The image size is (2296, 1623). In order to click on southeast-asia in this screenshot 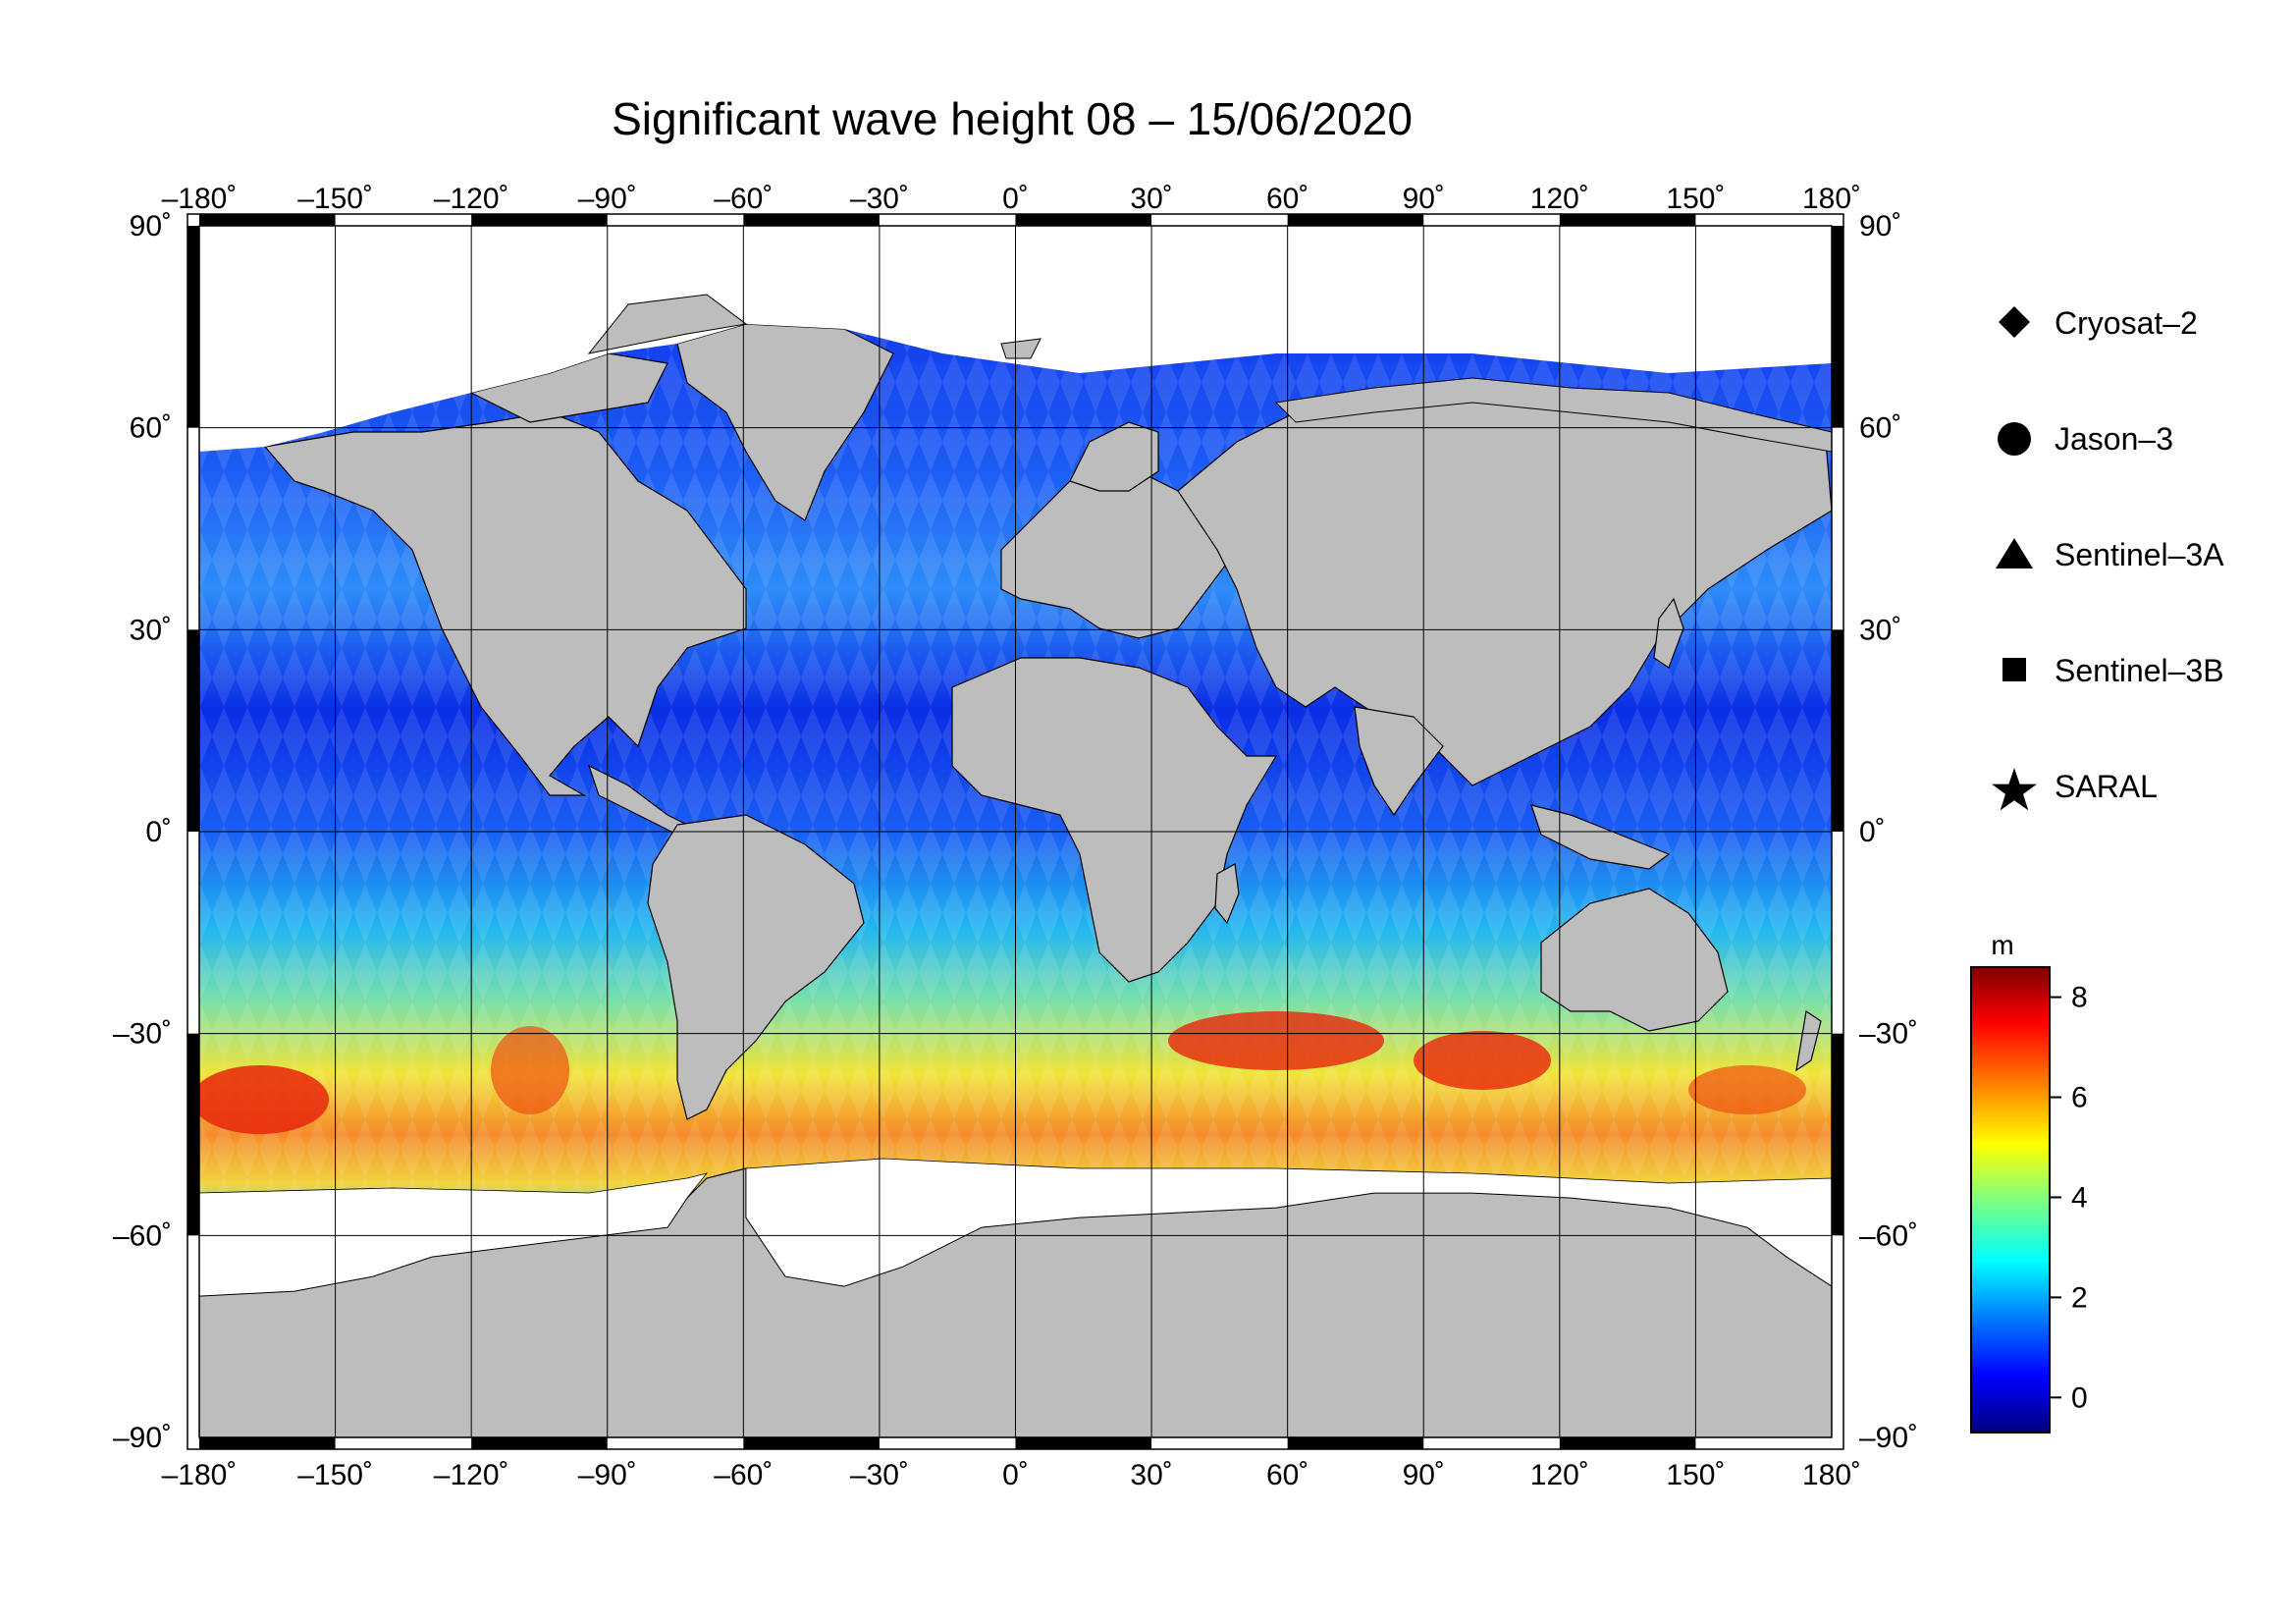, I will do `click(1601, 837)`.